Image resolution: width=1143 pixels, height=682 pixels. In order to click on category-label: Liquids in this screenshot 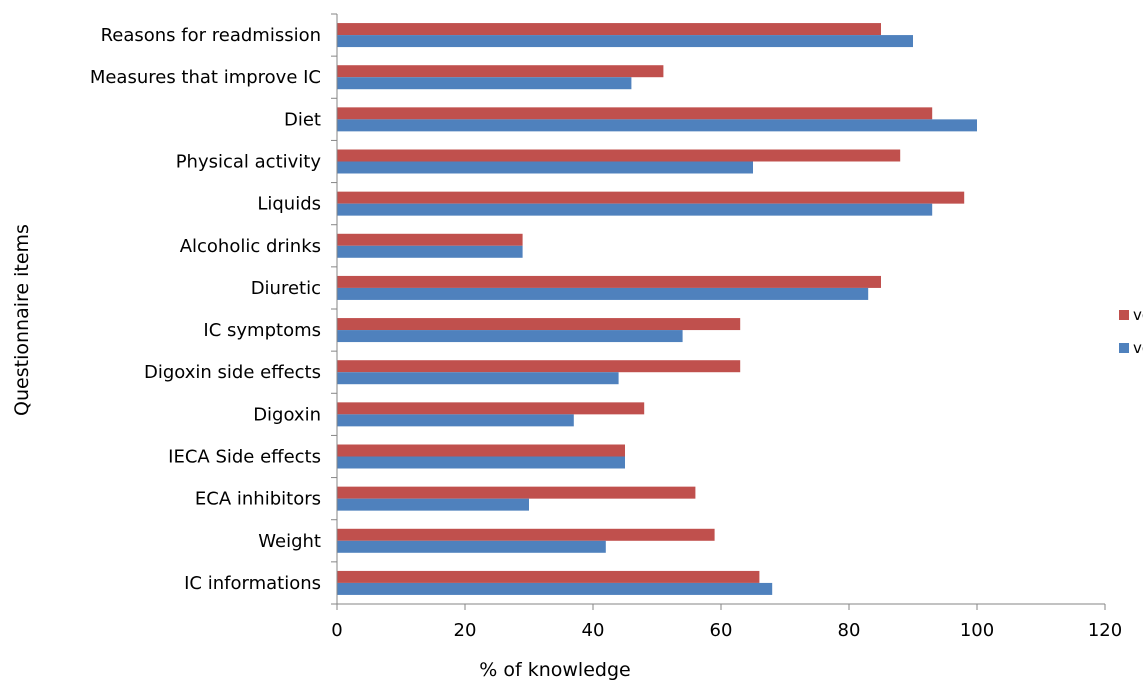, I will do `click(289, 204)`.